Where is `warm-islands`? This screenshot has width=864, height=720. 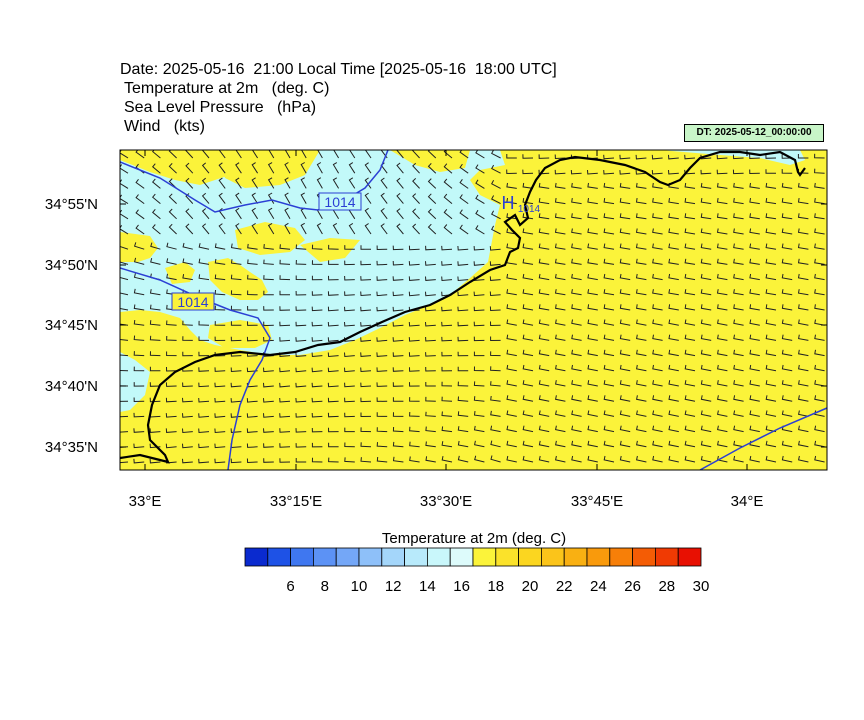
warm-islands is located at coordinates (295, 249).